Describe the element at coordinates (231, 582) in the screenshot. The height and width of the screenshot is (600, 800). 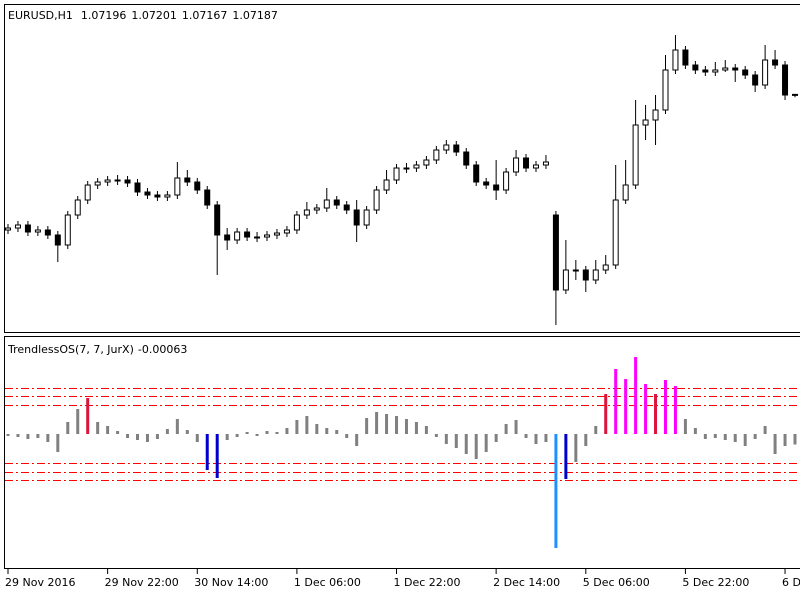
I see `time-label: 30 Nov 14:00` at that location.